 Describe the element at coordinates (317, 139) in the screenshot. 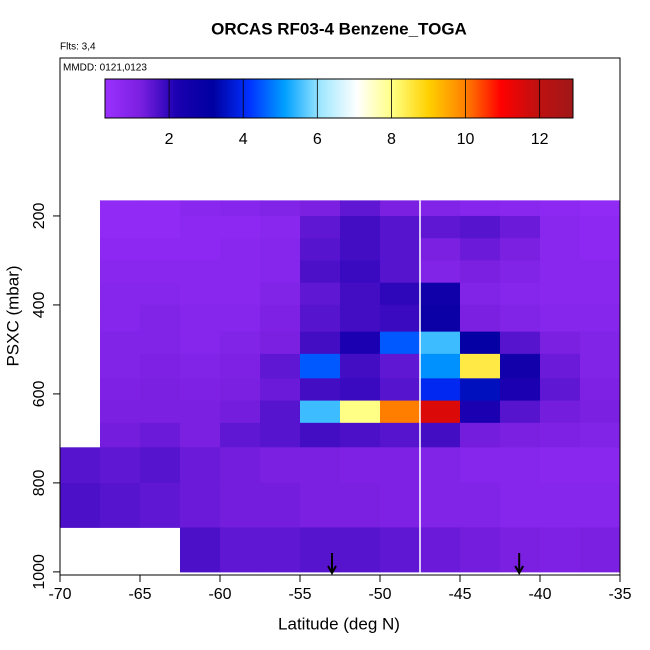

I see `colorbar-tick-label: 6` at that location.